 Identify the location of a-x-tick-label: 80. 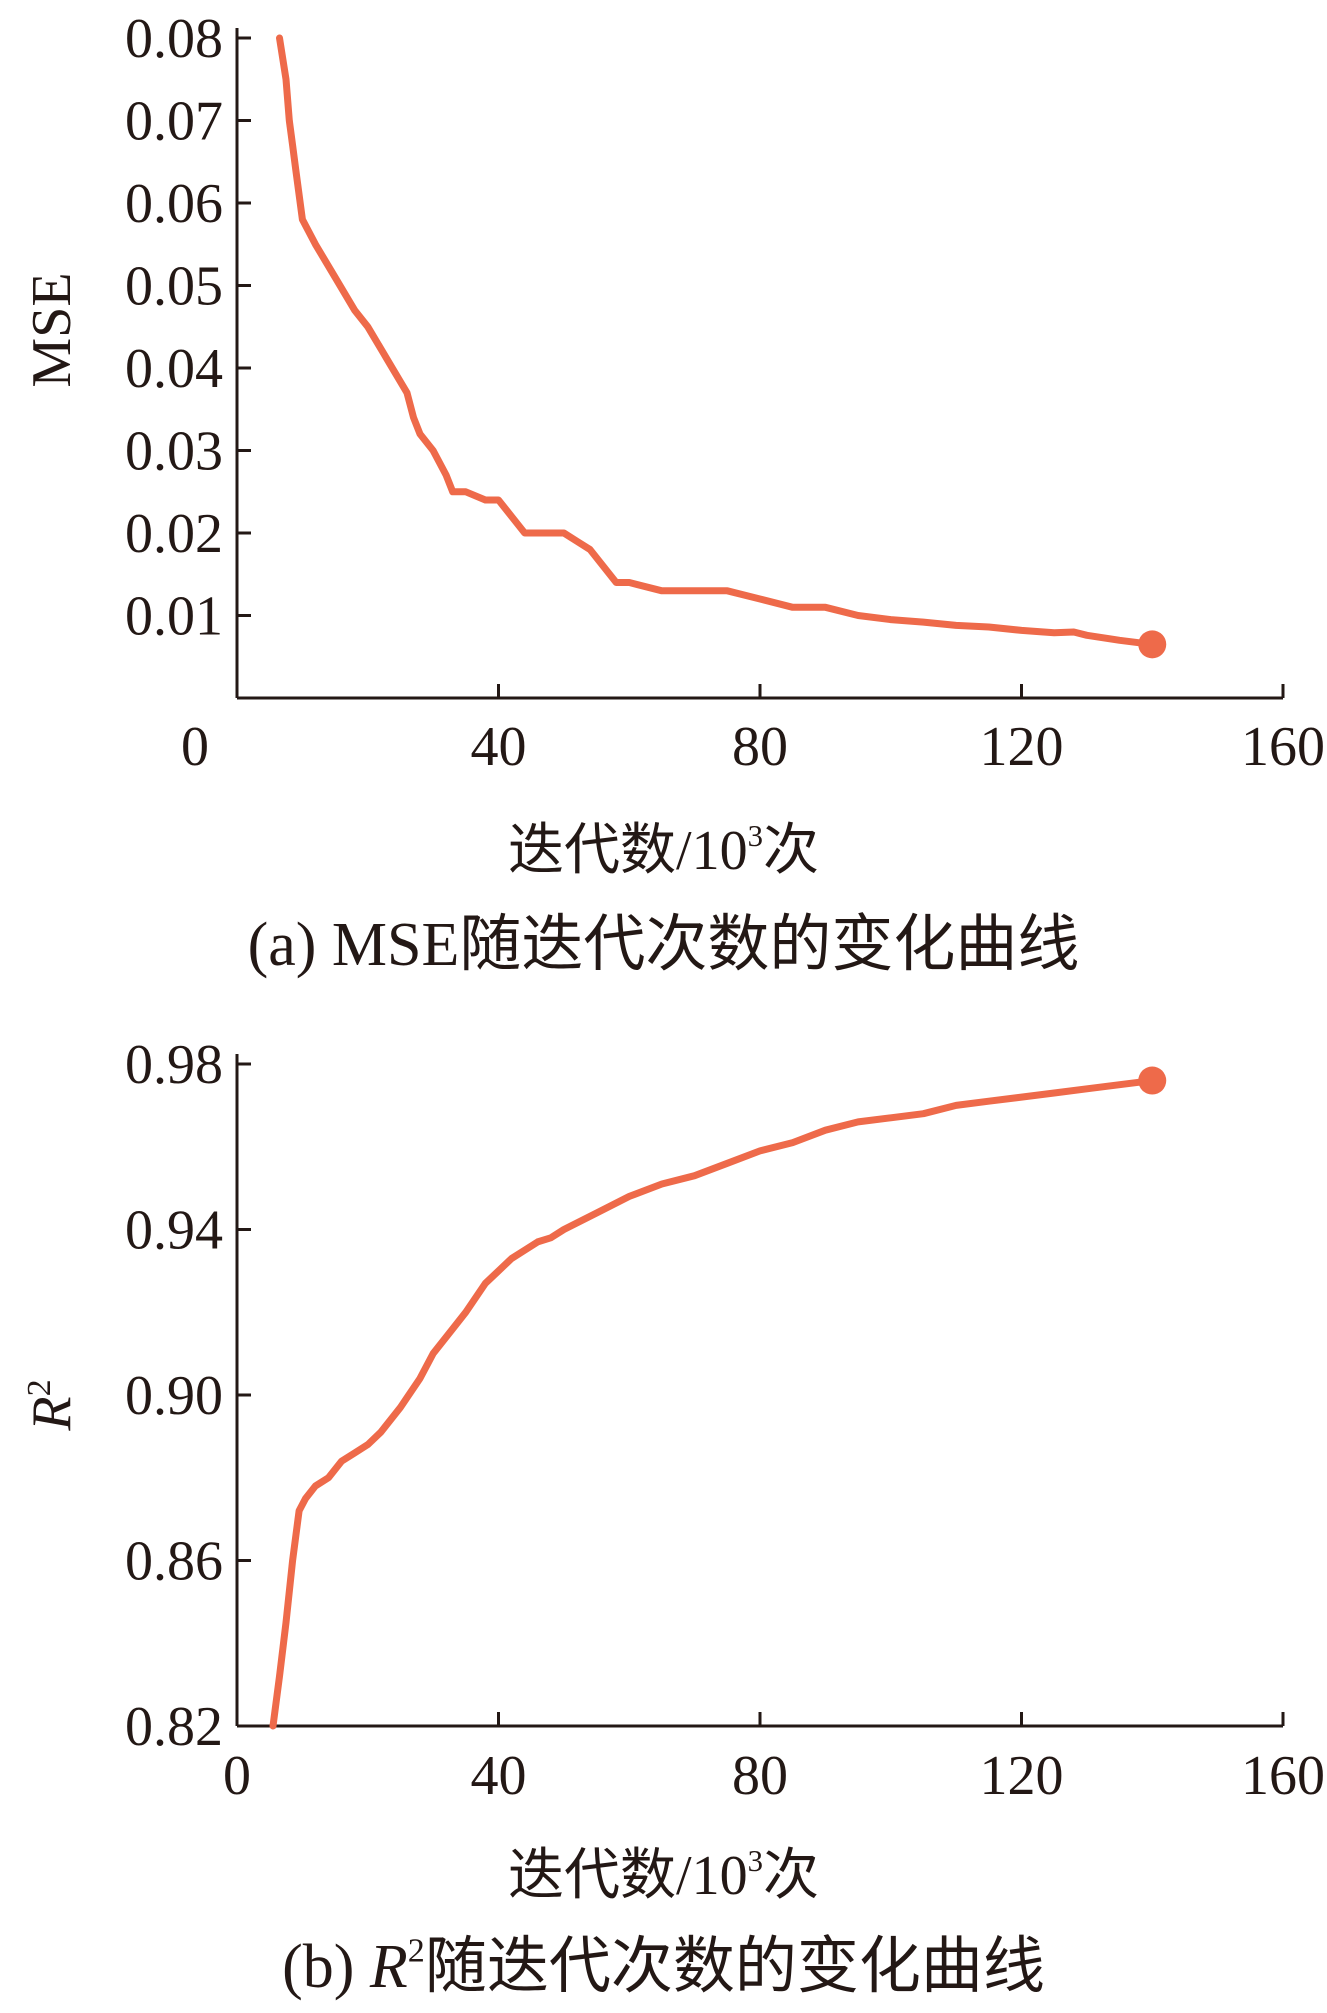
(760, 747).